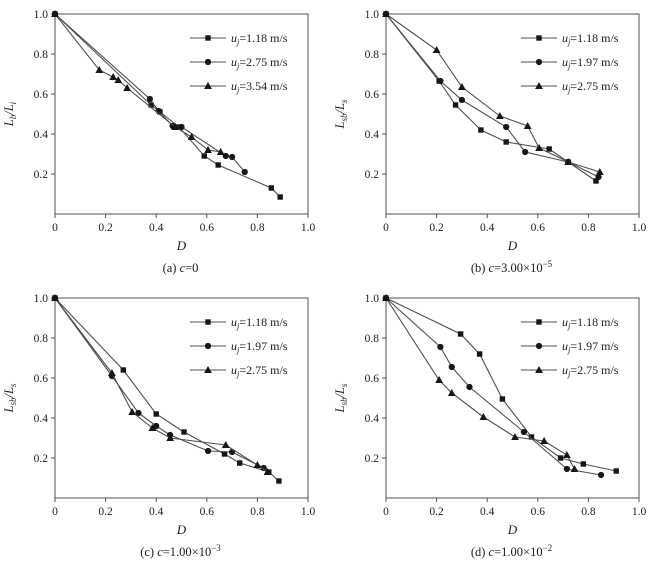  Describe the element at coordinates (239, 87) in the screenshot. I see `legend-item: uj=3.54 m/s` at that location.